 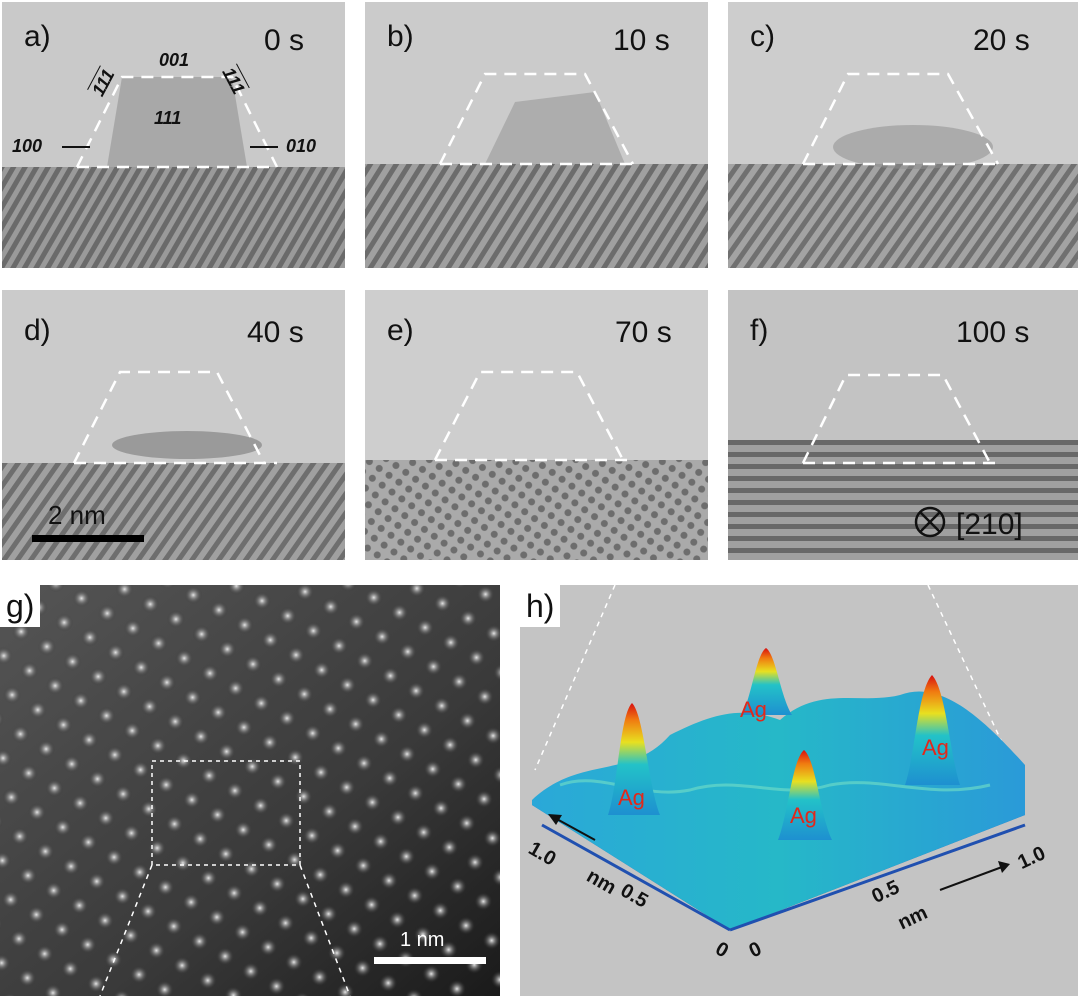 I want to click on scalebar-label: 1 nm, so click(x=422, y=940).